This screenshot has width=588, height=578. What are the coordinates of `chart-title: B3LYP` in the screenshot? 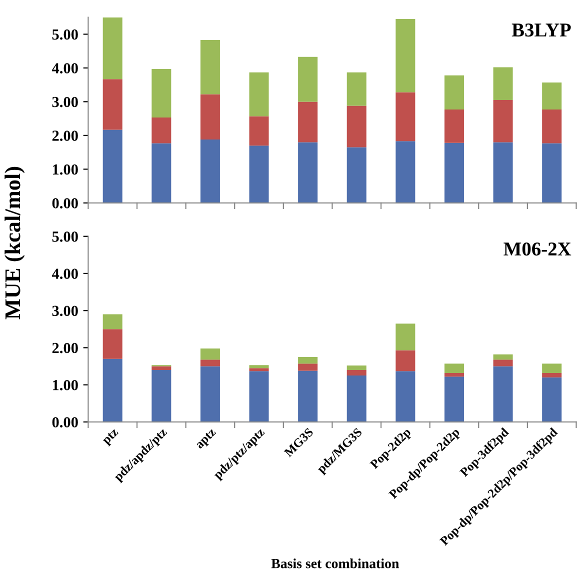 It's located at (541, 30).